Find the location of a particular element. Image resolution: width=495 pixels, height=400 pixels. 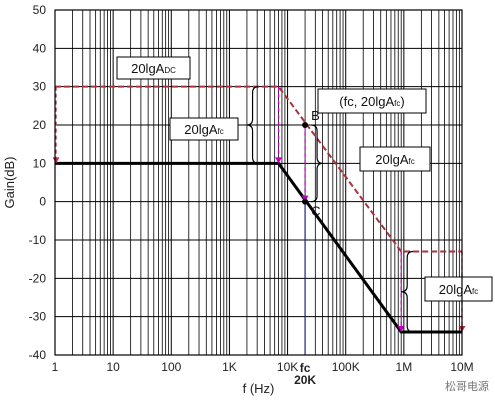

label-fc-point-part: (fc, 20lgA is located at coordinates (366, 101).